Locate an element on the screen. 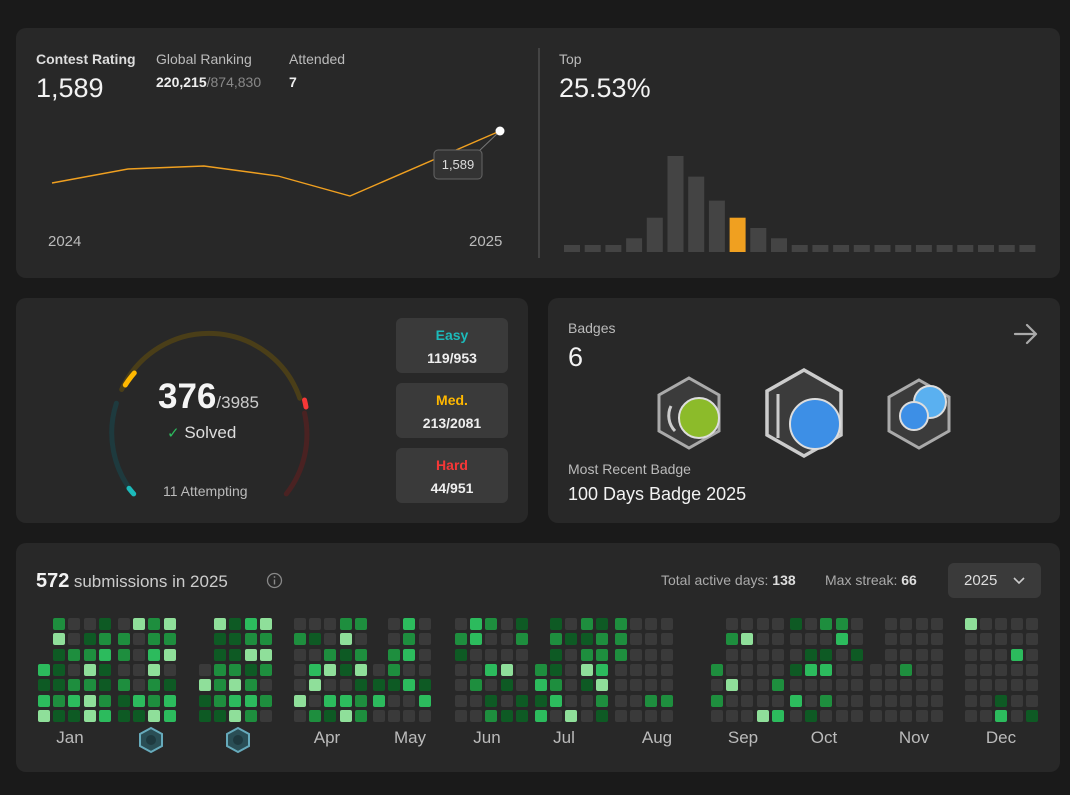  rating-last-point is located at coordinates (500, 131).